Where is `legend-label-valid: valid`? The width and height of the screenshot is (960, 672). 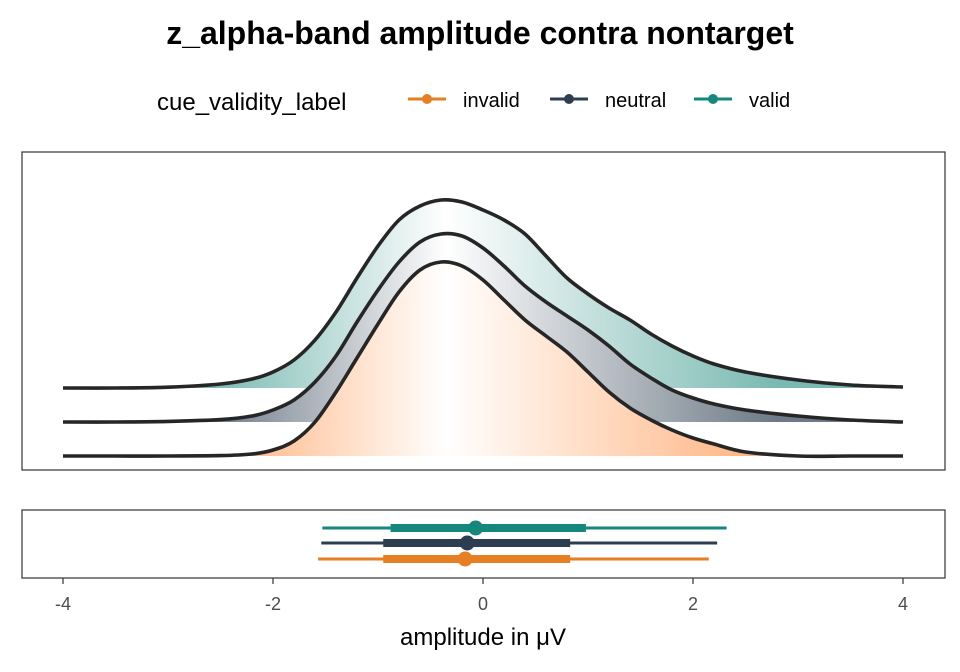
legend-label-valid: valid is located at coordinates (769, 101).